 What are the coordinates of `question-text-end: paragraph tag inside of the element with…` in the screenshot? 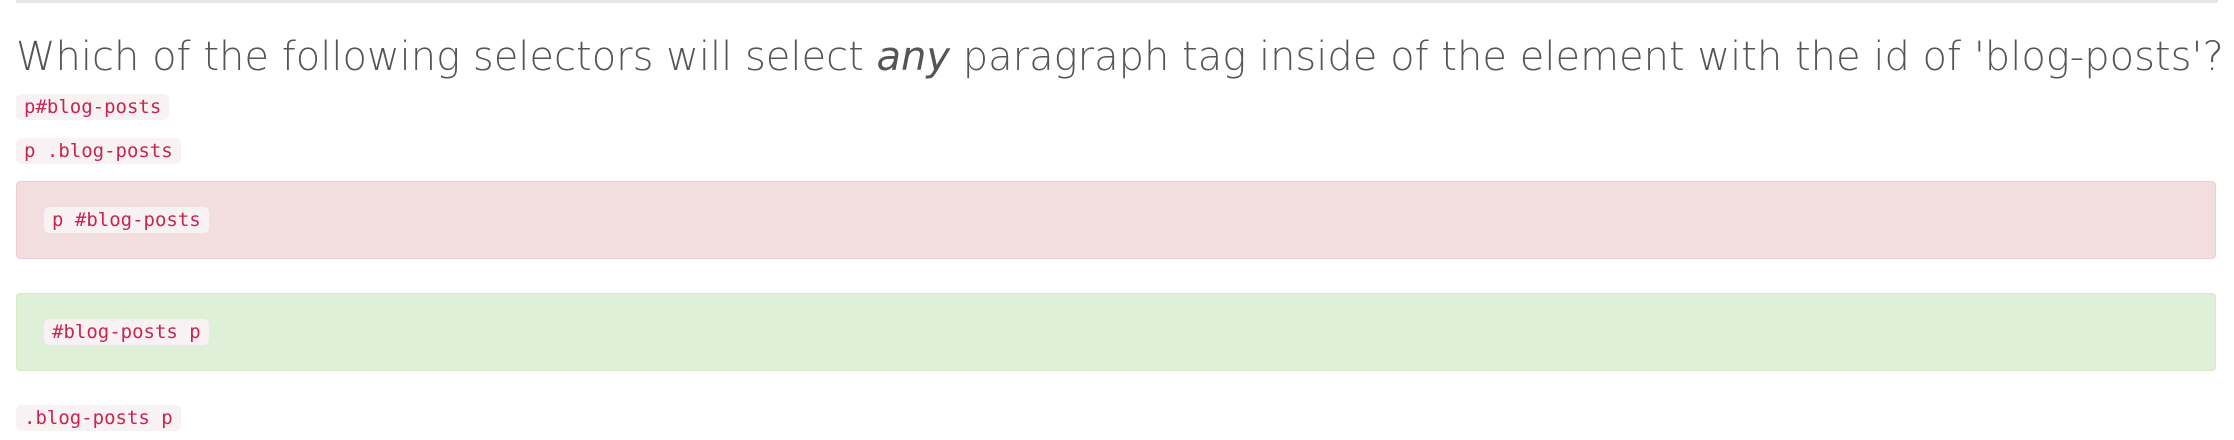 It's located at (1587, 57).